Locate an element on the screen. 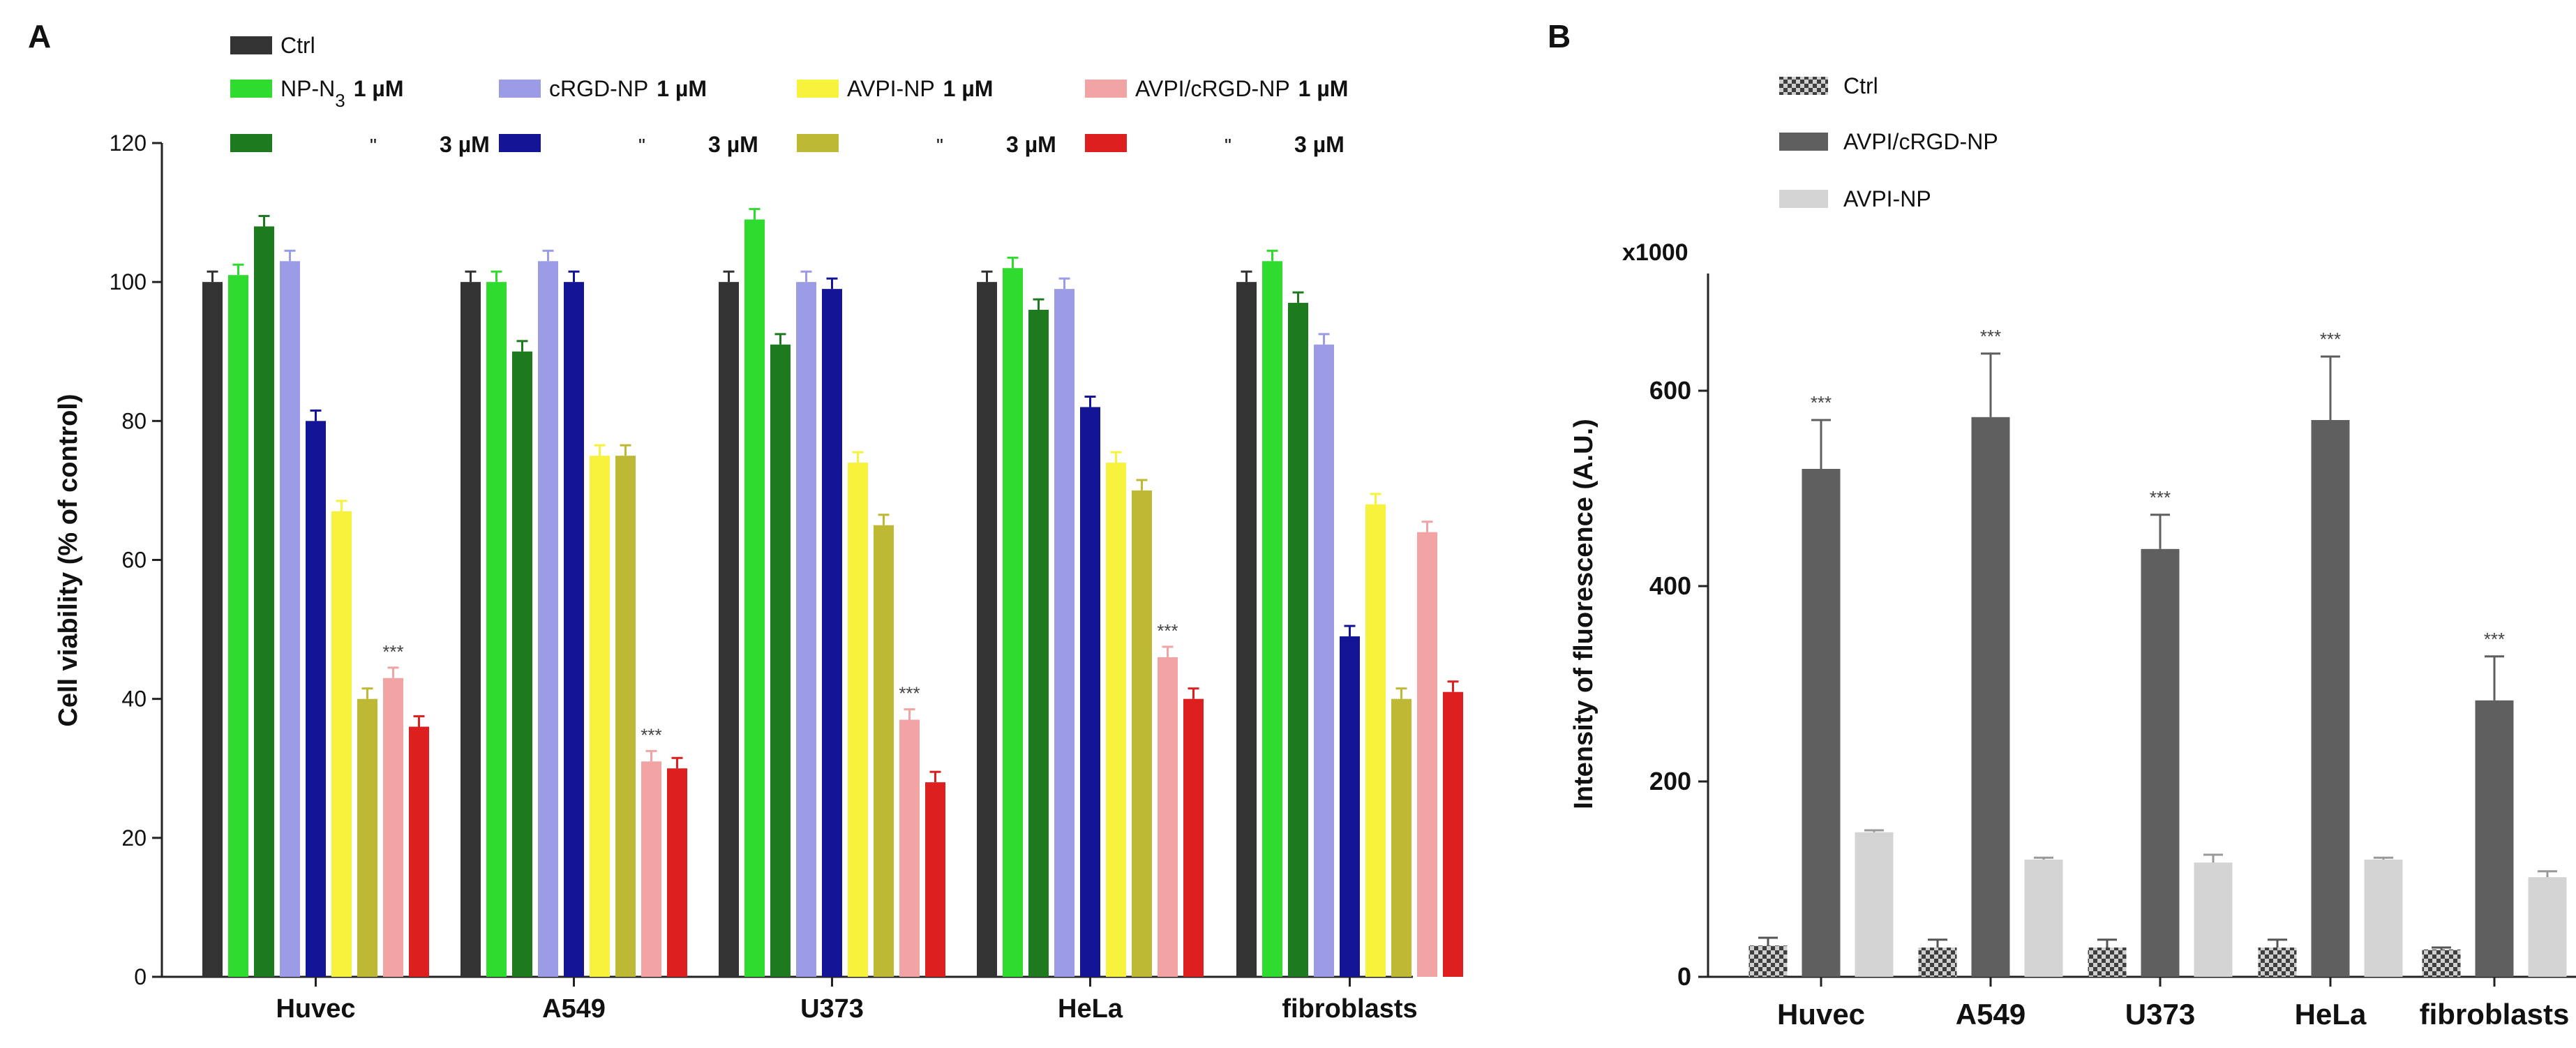 The width and height of the screenshot is (2576, 1048). panel-b-category-label: HeLa is located at coordinates (2331, 1015).